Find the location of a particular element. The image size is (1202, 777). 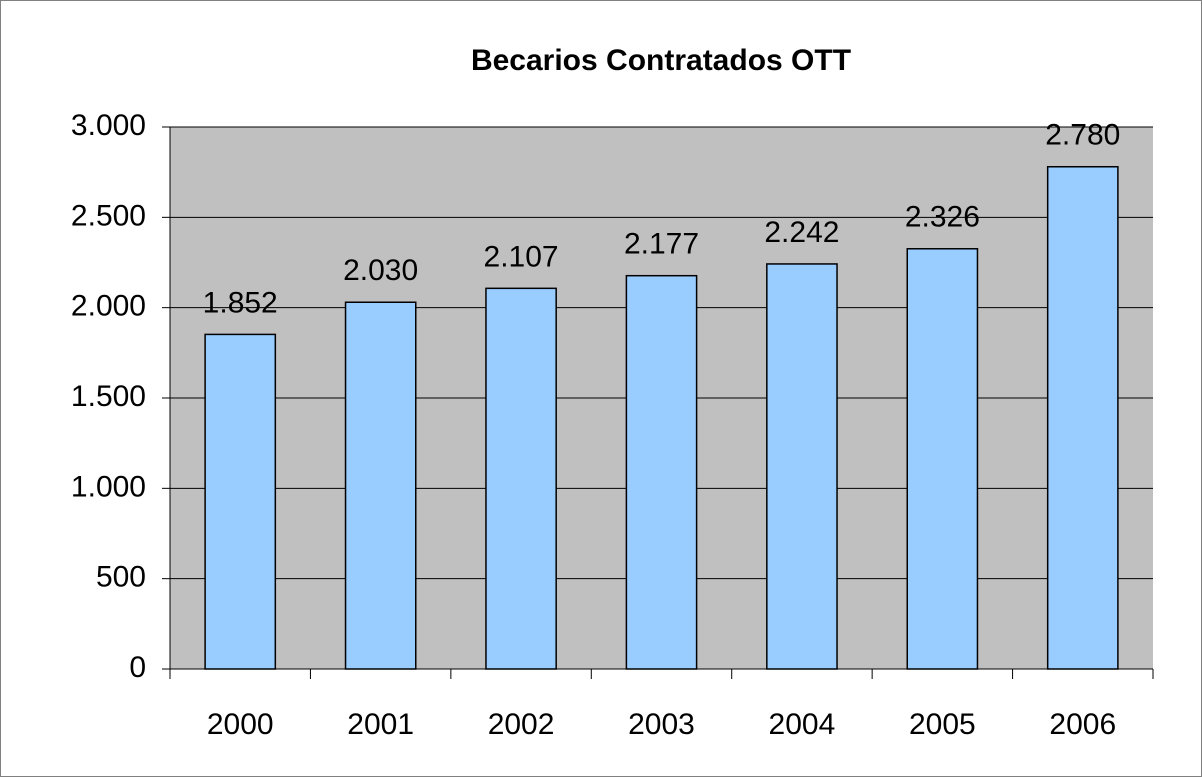

value-label: 2.177 is located at coordinates (661, 244).